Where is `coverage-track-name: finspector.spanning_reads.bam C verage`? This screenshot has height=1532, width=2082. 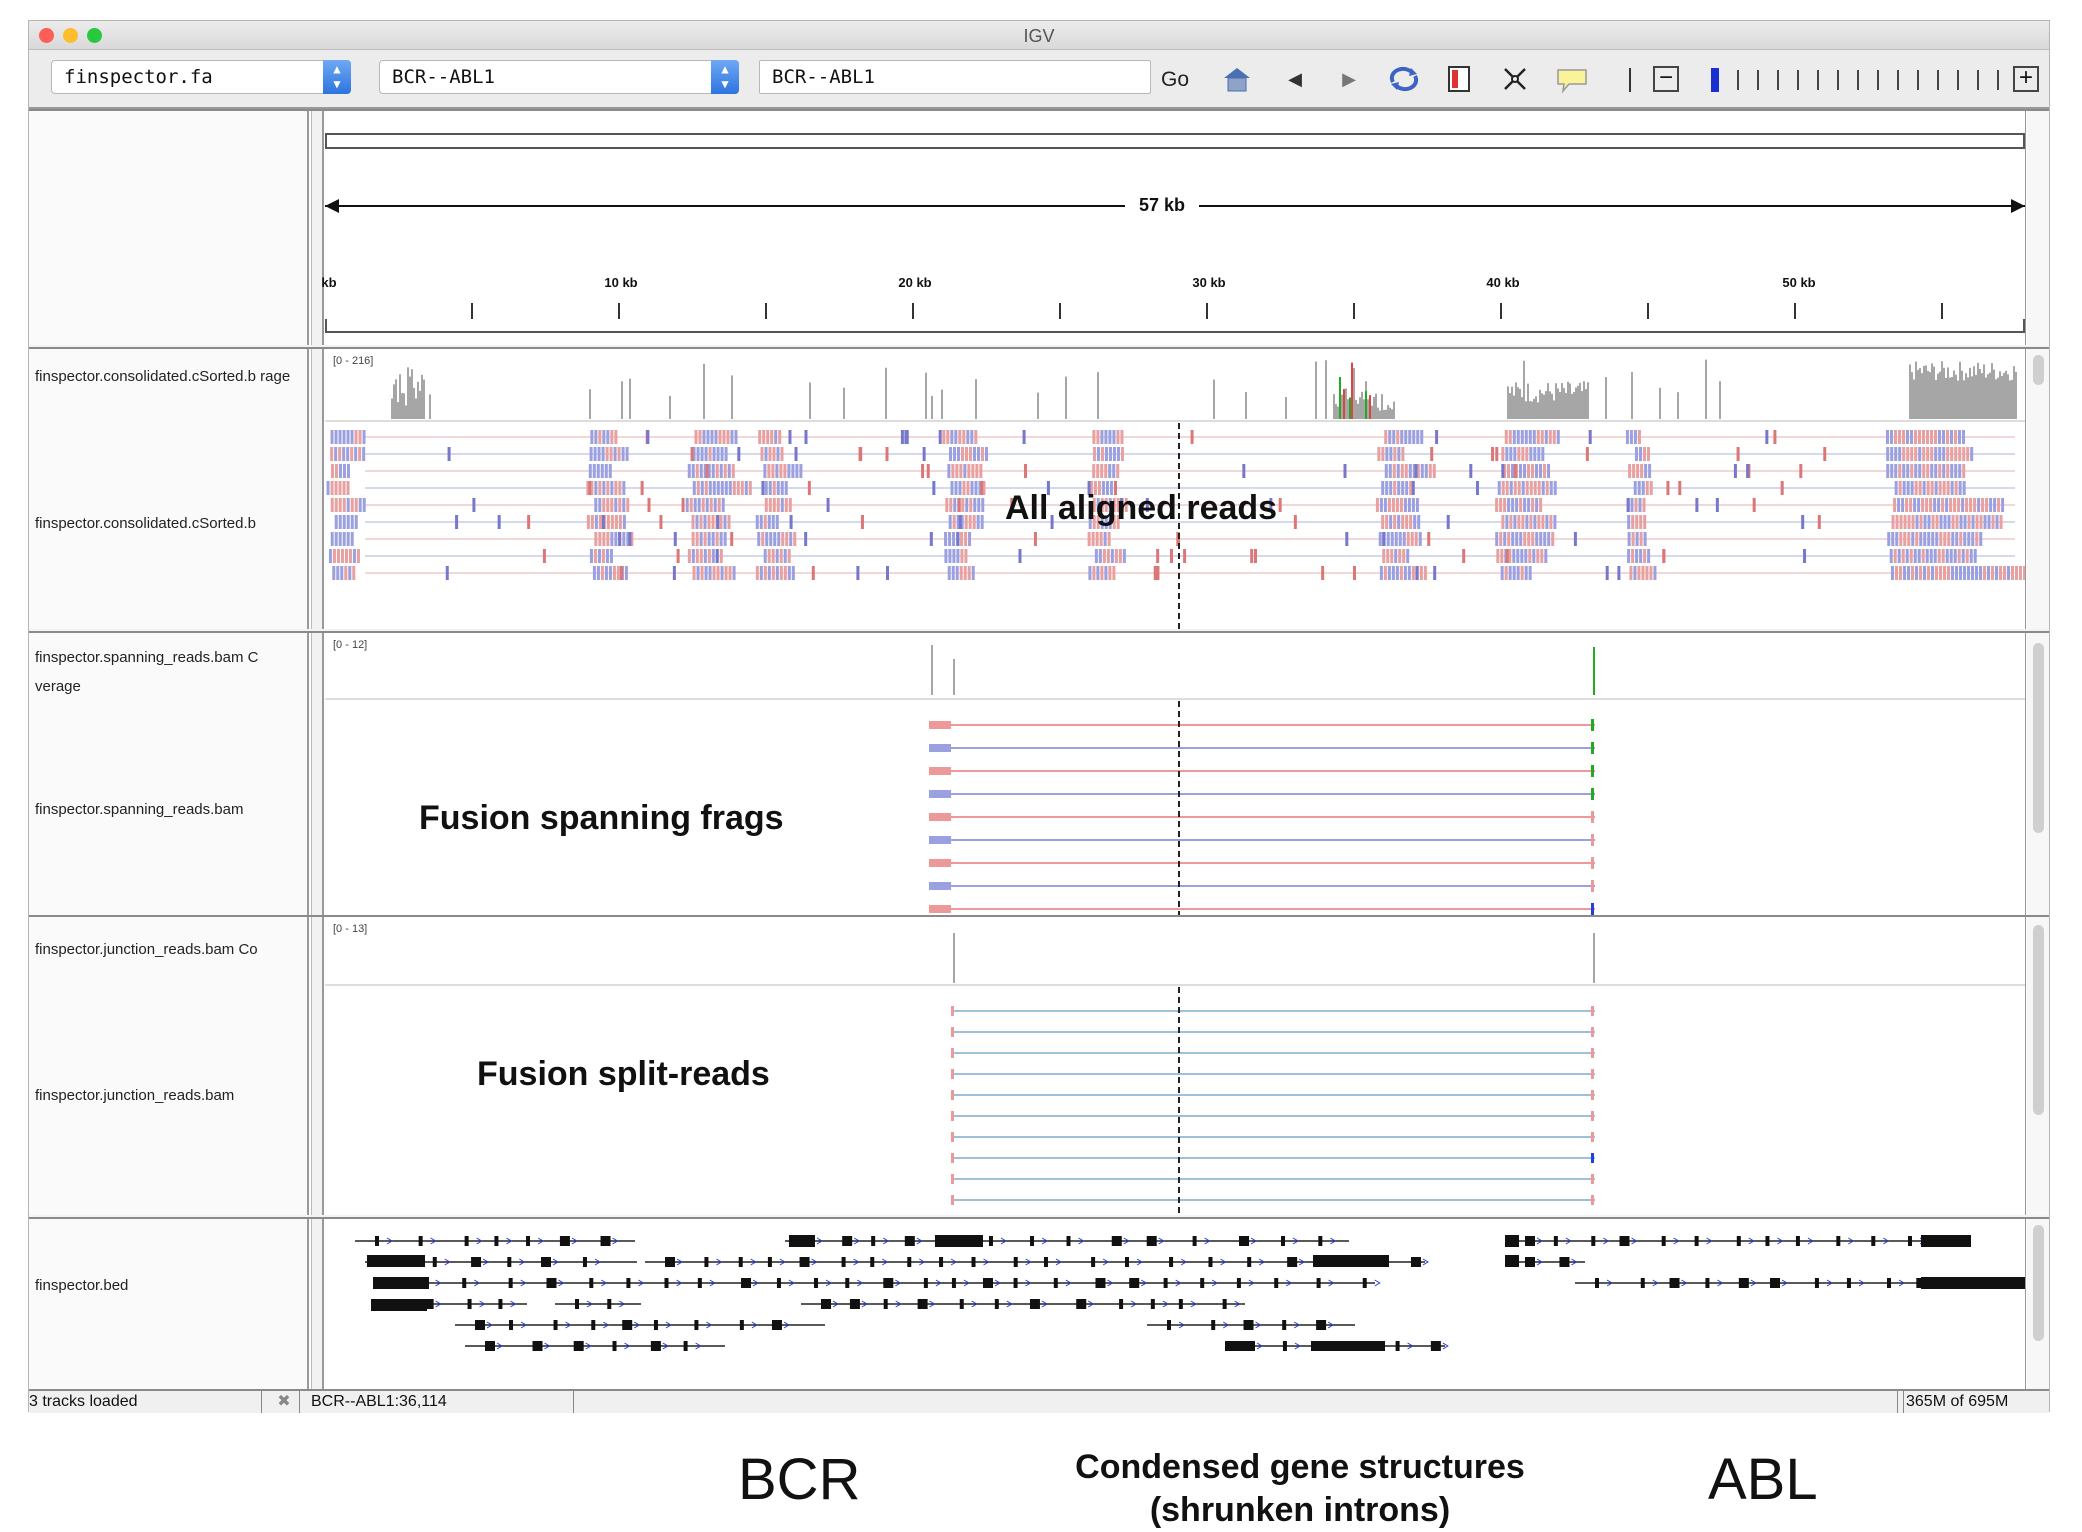 coverage-track-name: finspector.spanning_reads.bam C verage is located at coordinates (147, 672).